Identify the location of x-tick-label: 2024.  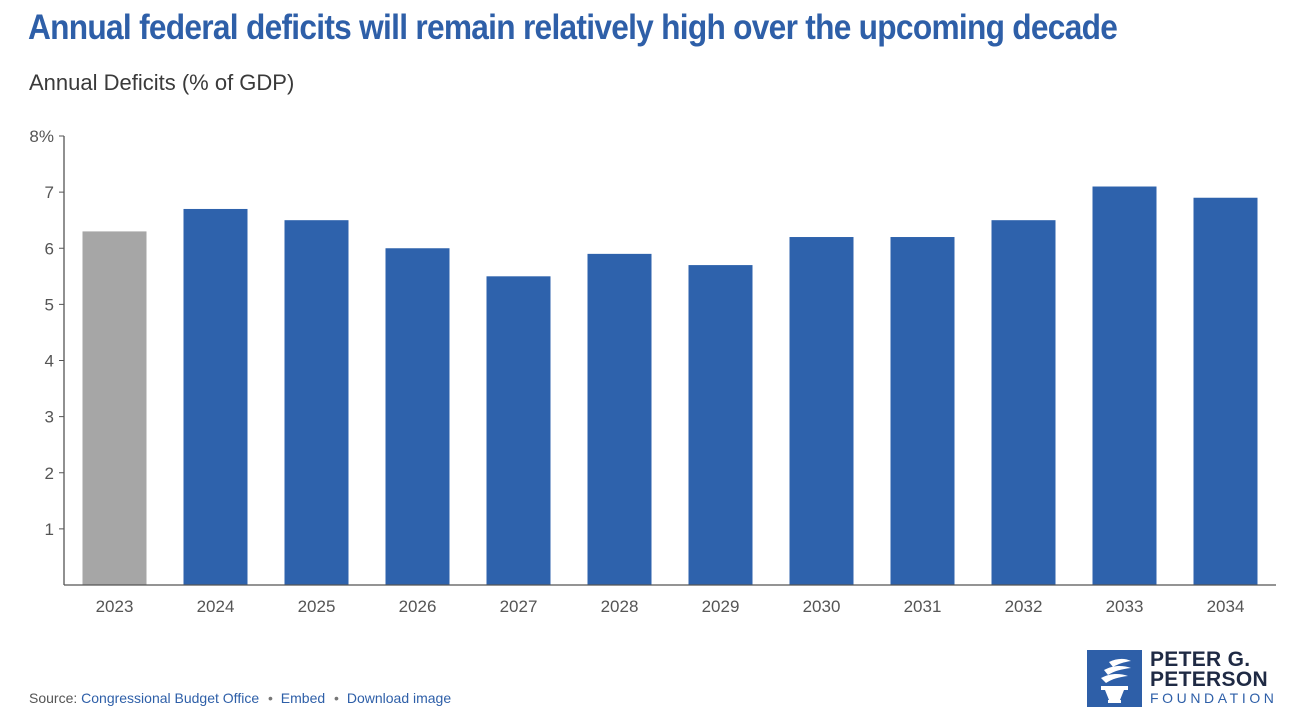
(216, 606).